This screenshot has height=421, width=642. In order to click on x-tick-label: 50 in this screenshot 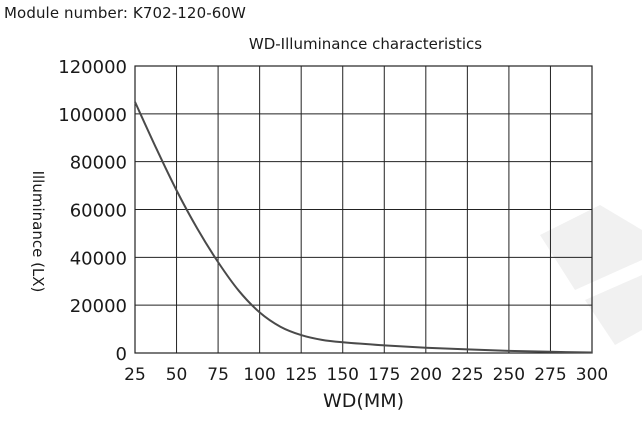, I will do `click(177, 375)`.